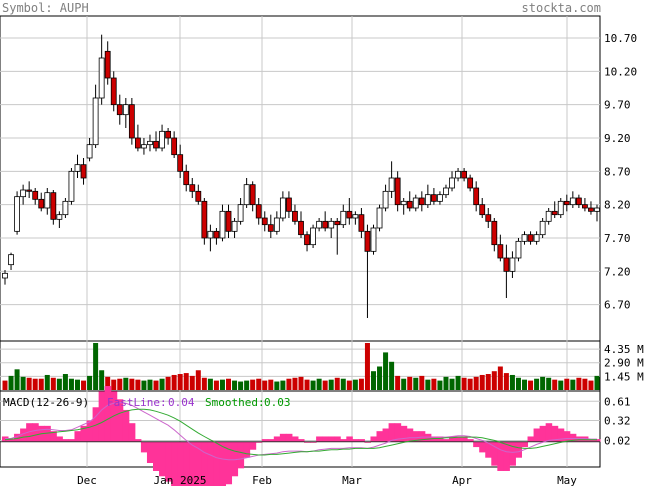 The image size is (655, 486). Describe the element at coordinates (617, 271) in the screenshot. I see `price-tick-label: 7.20` at that location.